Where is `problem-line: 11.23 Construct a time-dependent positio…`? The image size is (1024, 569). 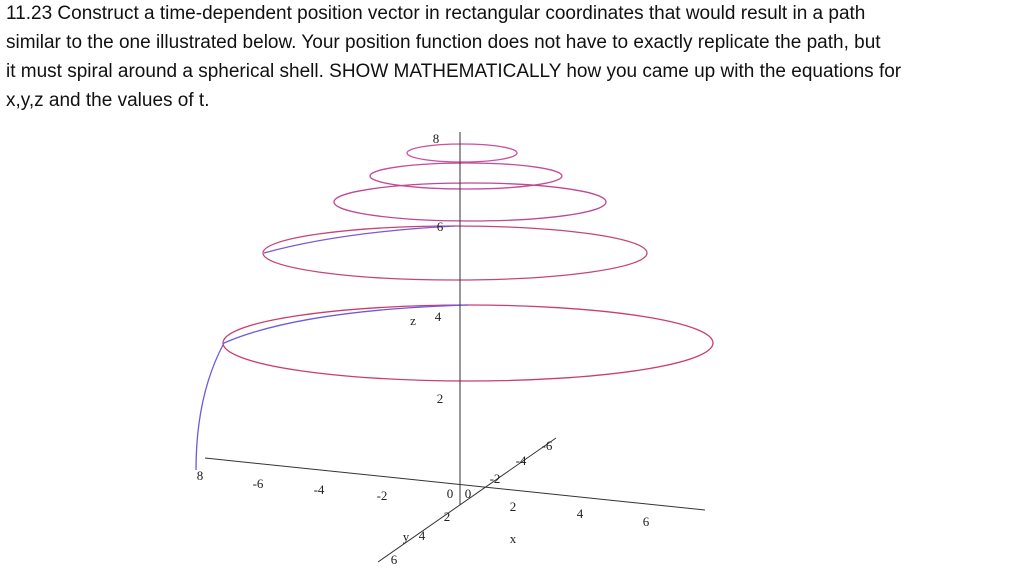 problem-line: 11.23 Construct a time-dependent positio… is located at coordinates (436, 13).